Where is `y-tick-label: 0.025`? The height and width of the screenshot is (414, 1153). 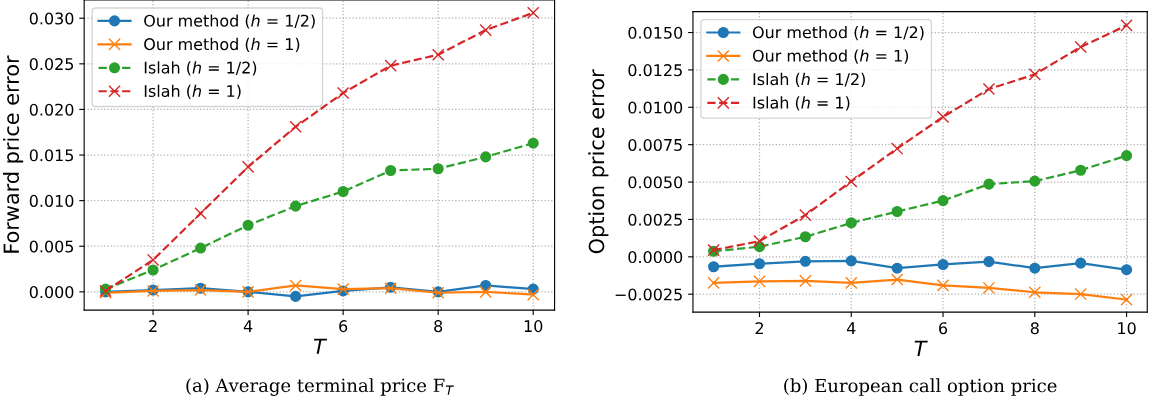
y-tick-label: 0.025 is located at coordinates (51, 64).